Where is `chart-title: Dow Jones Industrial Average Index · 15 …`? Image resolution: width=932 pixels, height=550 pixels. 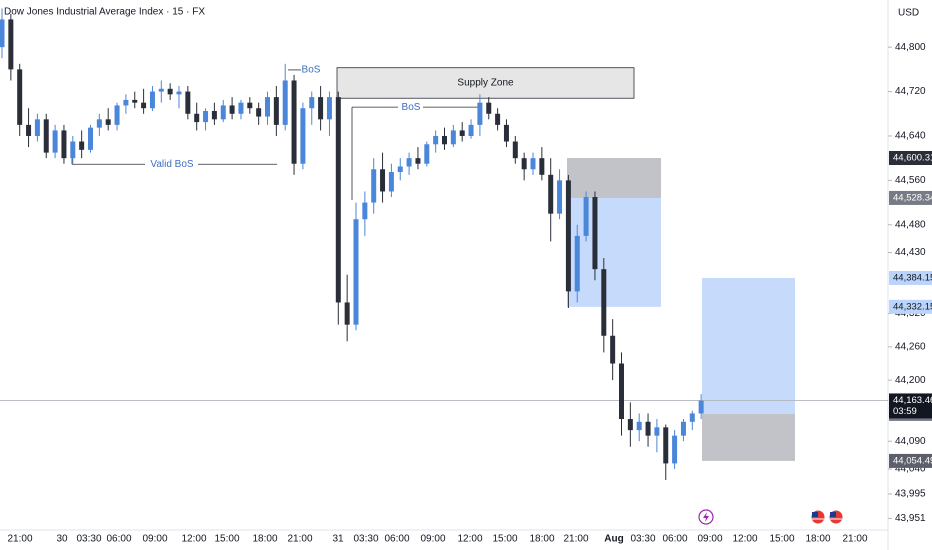 chart-title: Dow Jones Industrial Average Index · 15 … is located at coordinates (104, 12).